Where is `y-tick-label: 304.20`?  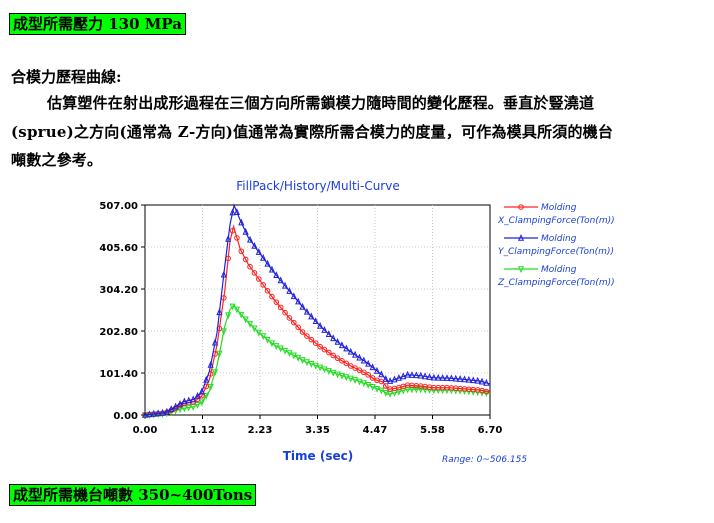 y-tick-label: 304.20 is located at coordinates (118, 290).